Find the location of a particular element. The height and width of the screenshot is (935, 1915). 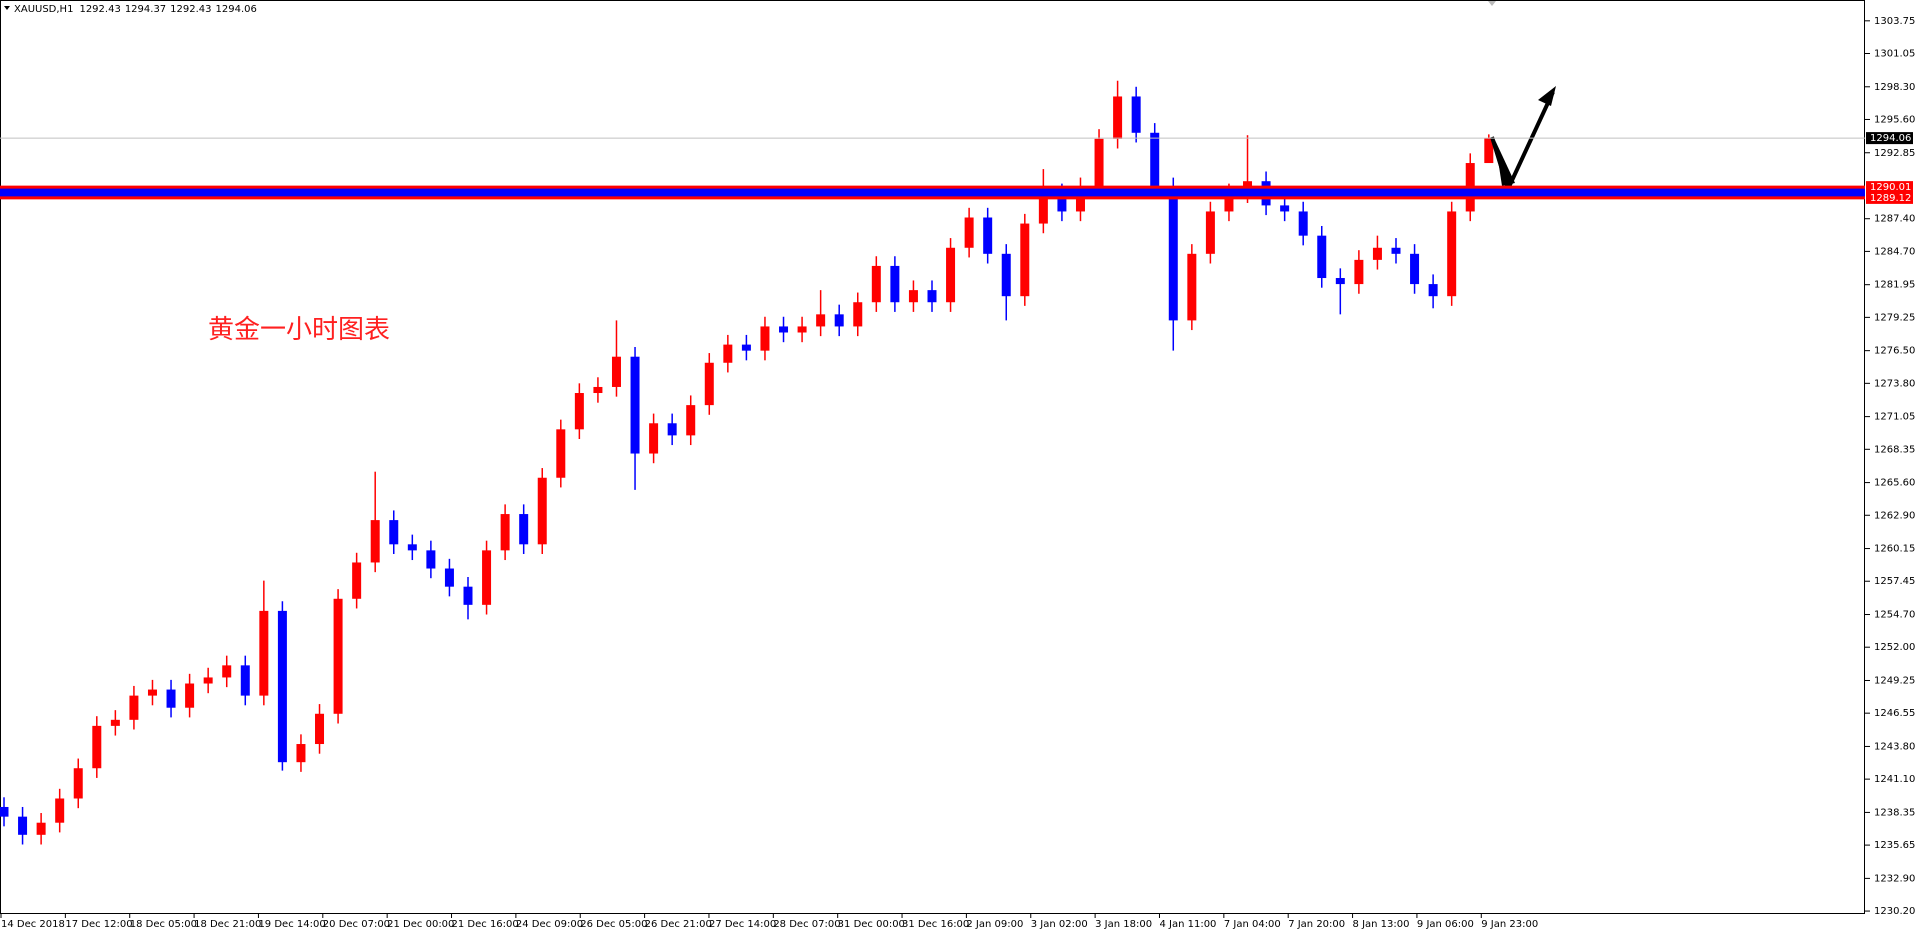

y-tick-label: 1243.80 is located at coordinates (1894, 746).